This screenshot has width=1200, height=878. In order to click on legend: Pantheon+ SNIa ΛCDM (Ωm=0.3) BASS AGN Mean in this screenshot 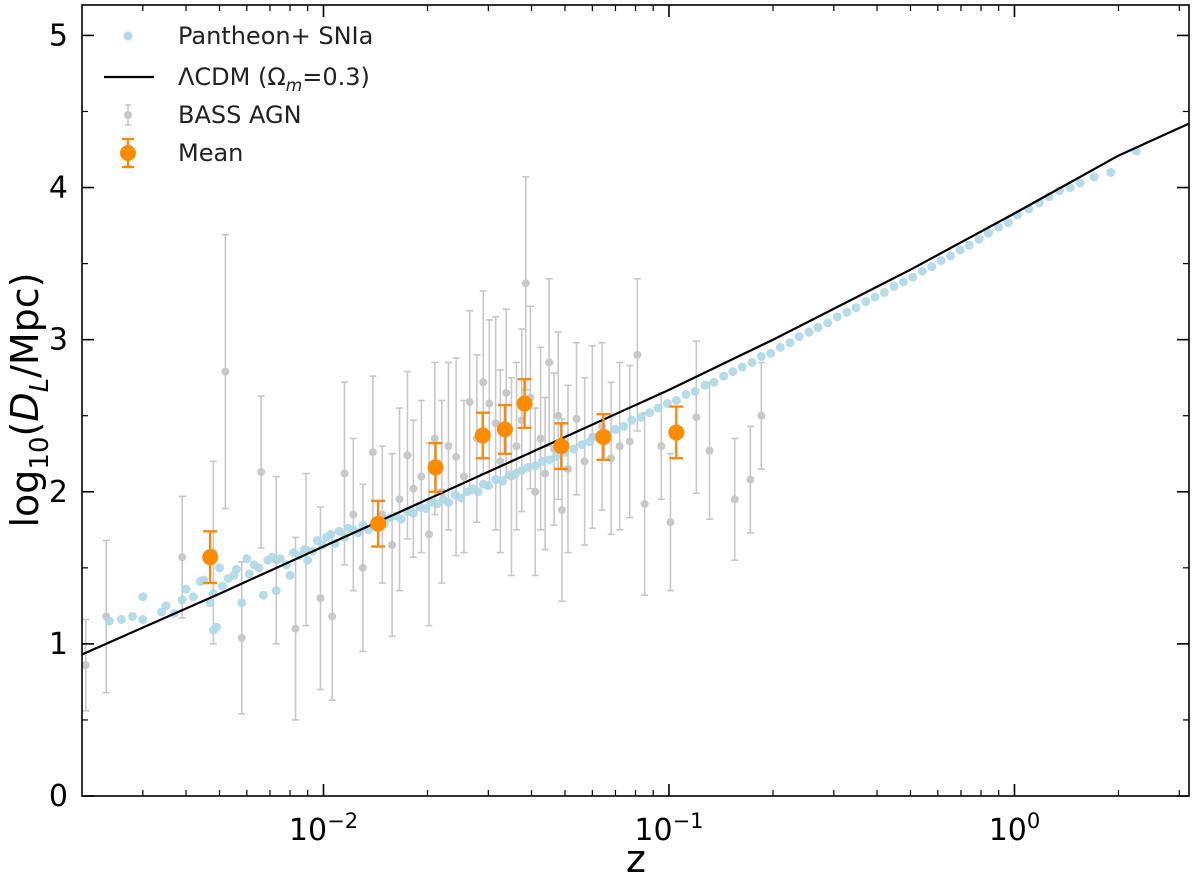, I will do `click(238, 95)`.